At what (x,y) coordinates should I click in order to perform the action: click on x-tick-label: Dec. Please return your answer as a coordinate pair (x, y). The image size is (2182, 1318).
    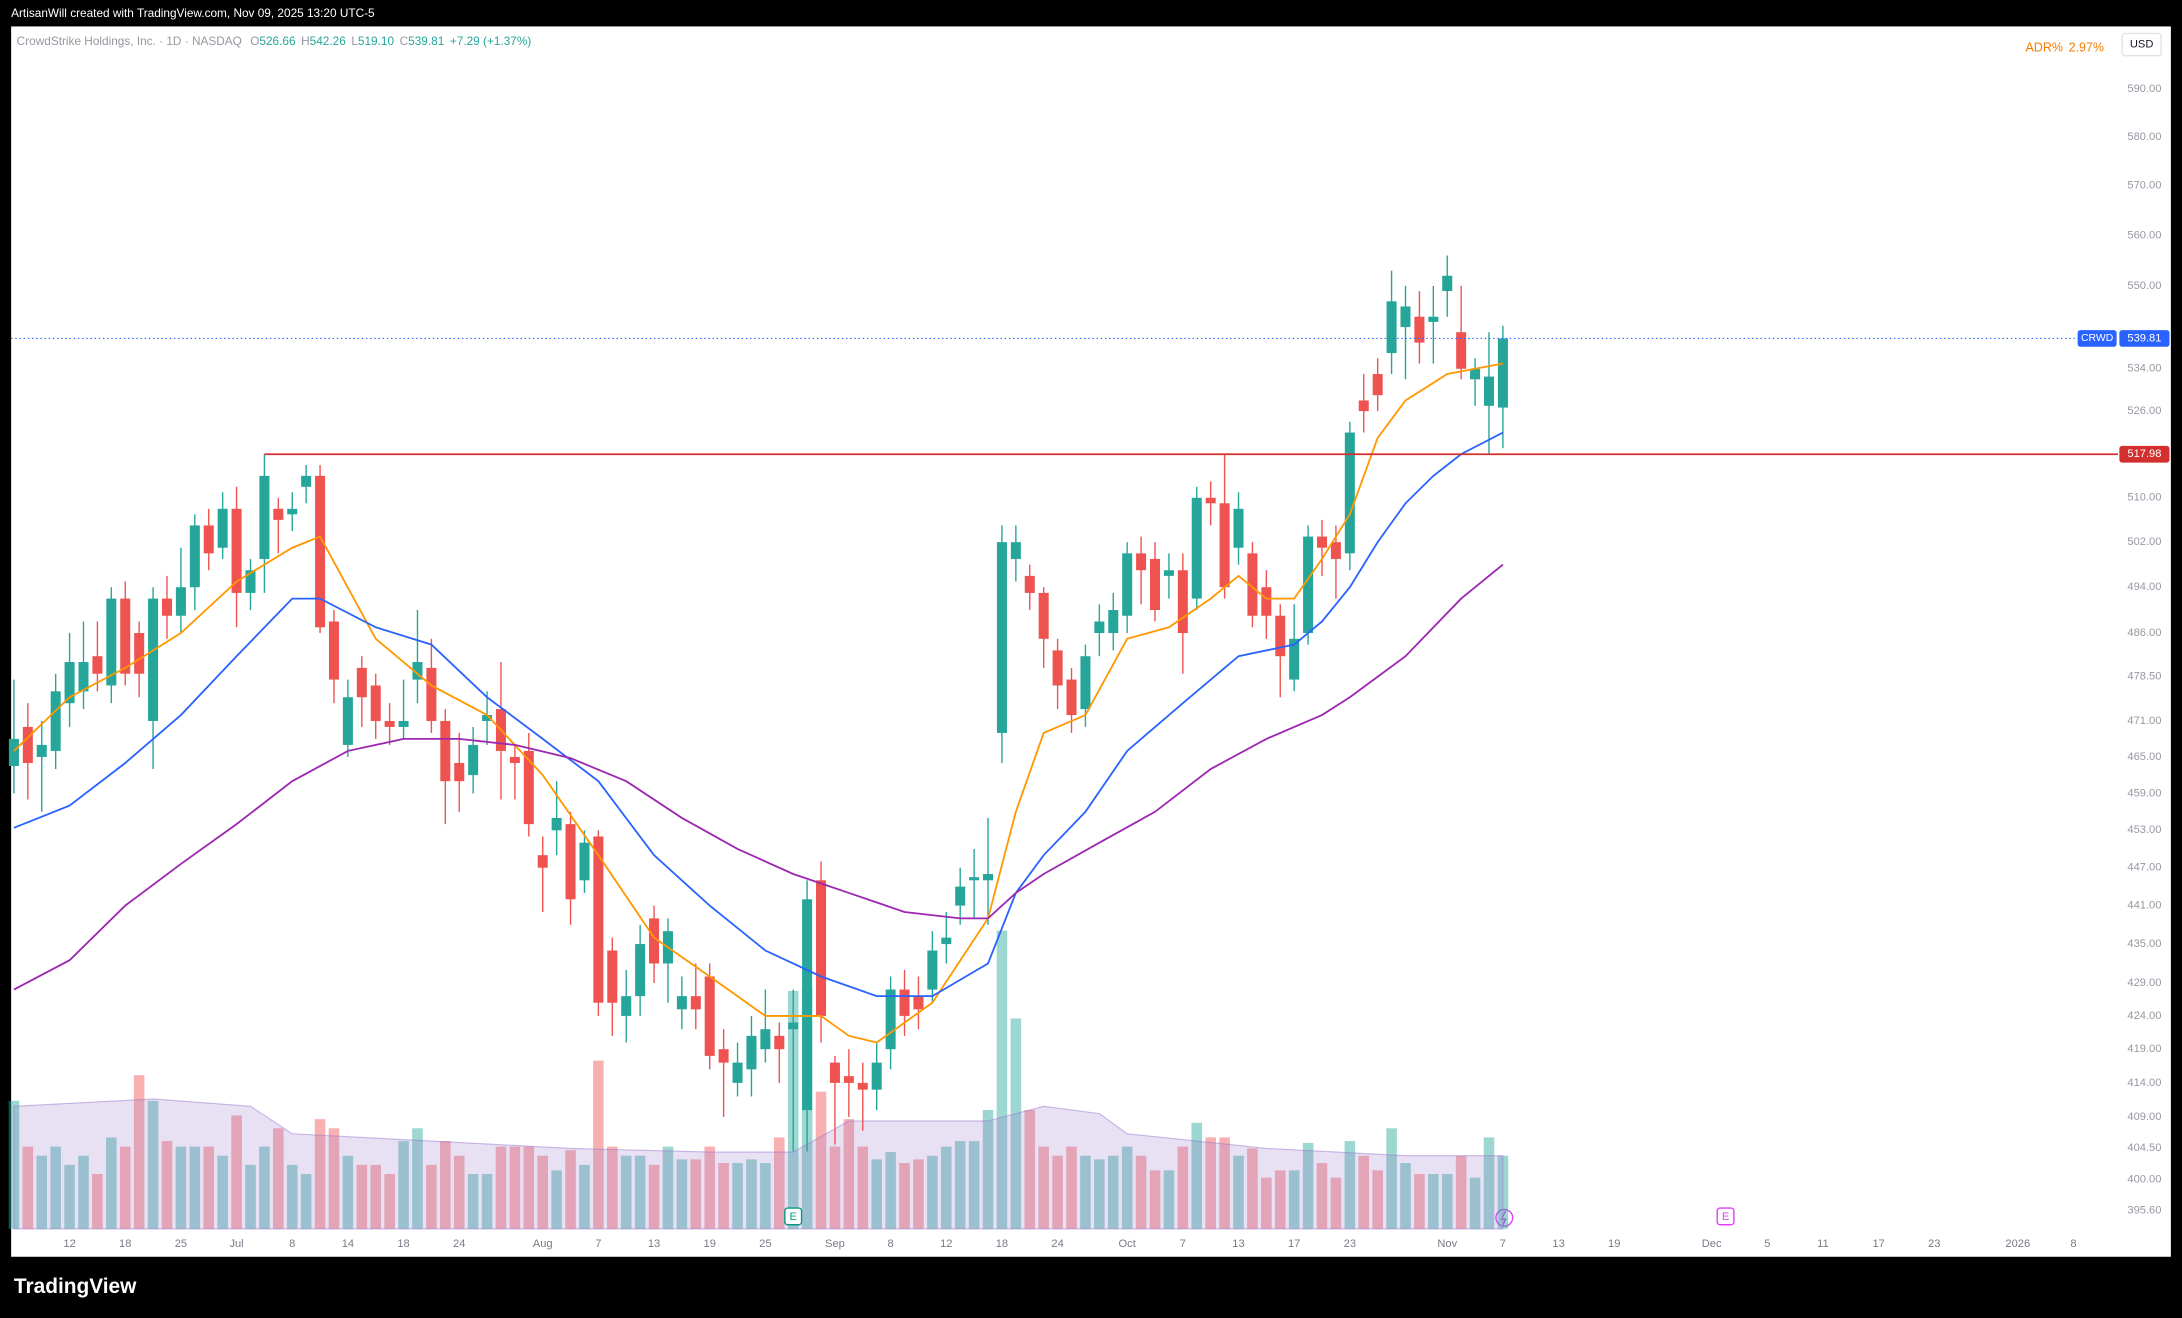
    Looking at the image, I should click on (1712, 1244).